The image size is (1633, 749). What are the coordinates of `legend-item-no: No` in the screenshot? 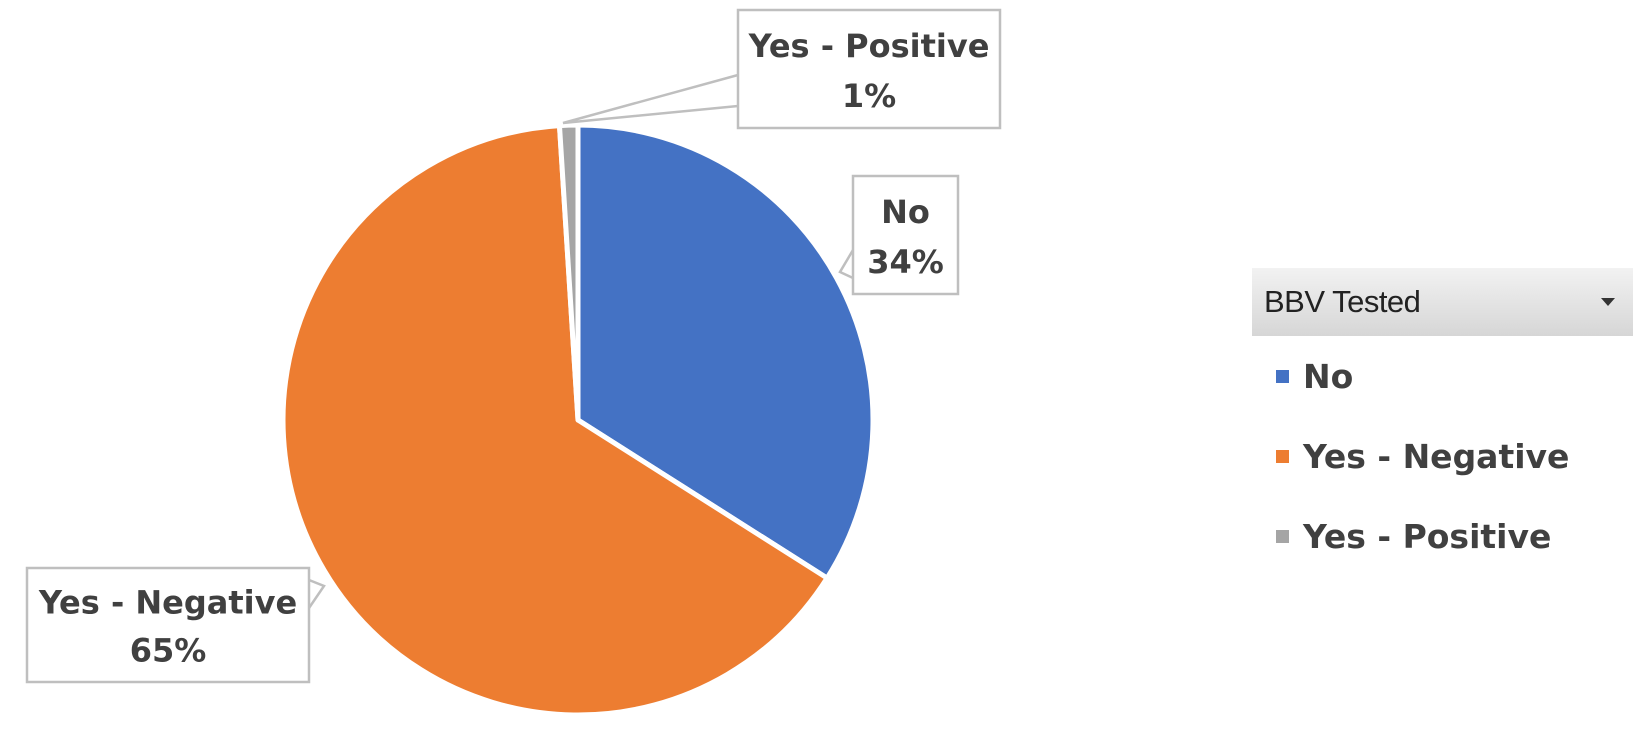 It's located at (1442, 376).